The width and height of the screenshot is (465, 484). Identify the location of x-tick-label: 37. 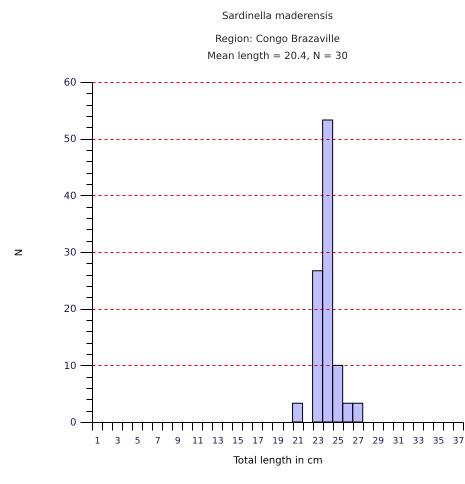
(458, 441).